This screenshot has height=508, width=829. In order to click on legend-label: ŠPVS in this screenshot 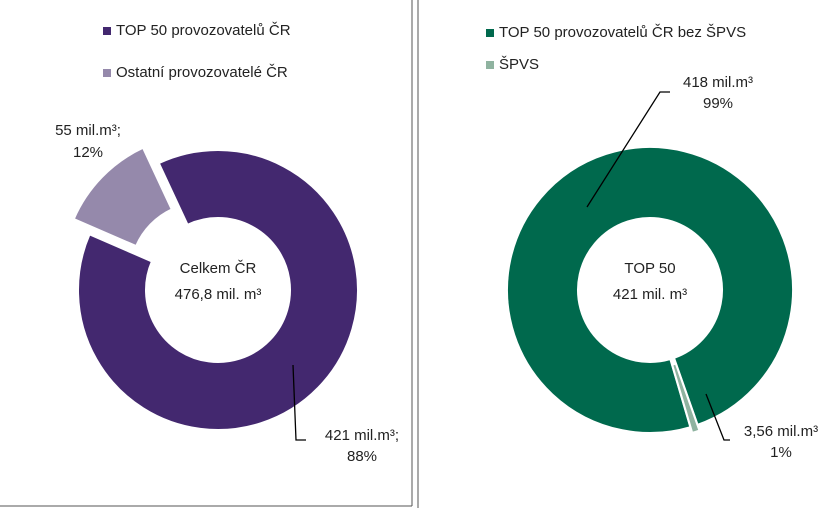, I will do `click(519, 64)`.